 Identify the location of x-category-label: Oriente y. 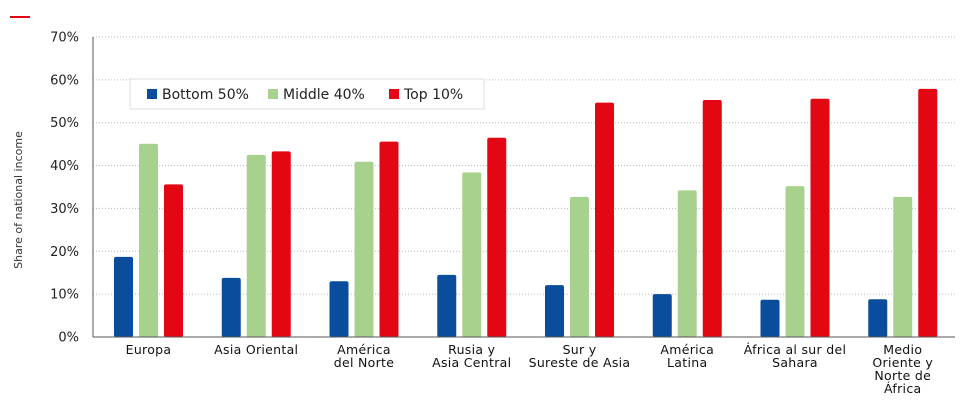
(902, 362).